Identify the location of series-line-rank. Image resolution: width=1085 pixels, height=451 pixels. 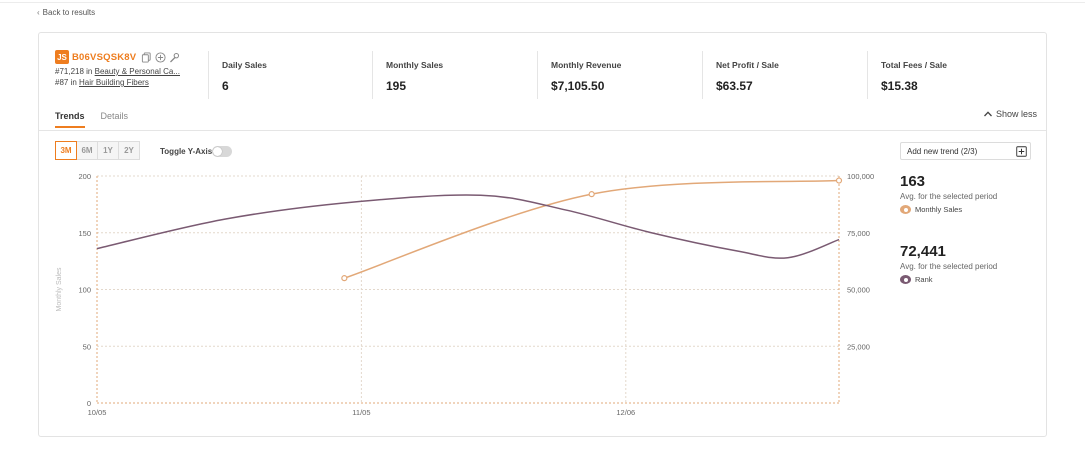
(468, 226).